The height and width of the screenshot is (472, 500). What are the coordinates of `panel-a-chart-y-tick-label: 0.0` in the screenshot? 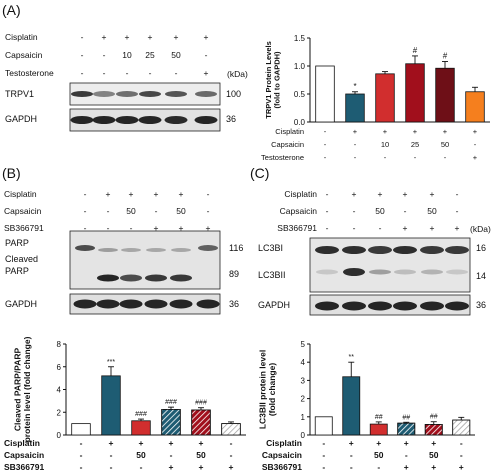 It's located at (300, 122).